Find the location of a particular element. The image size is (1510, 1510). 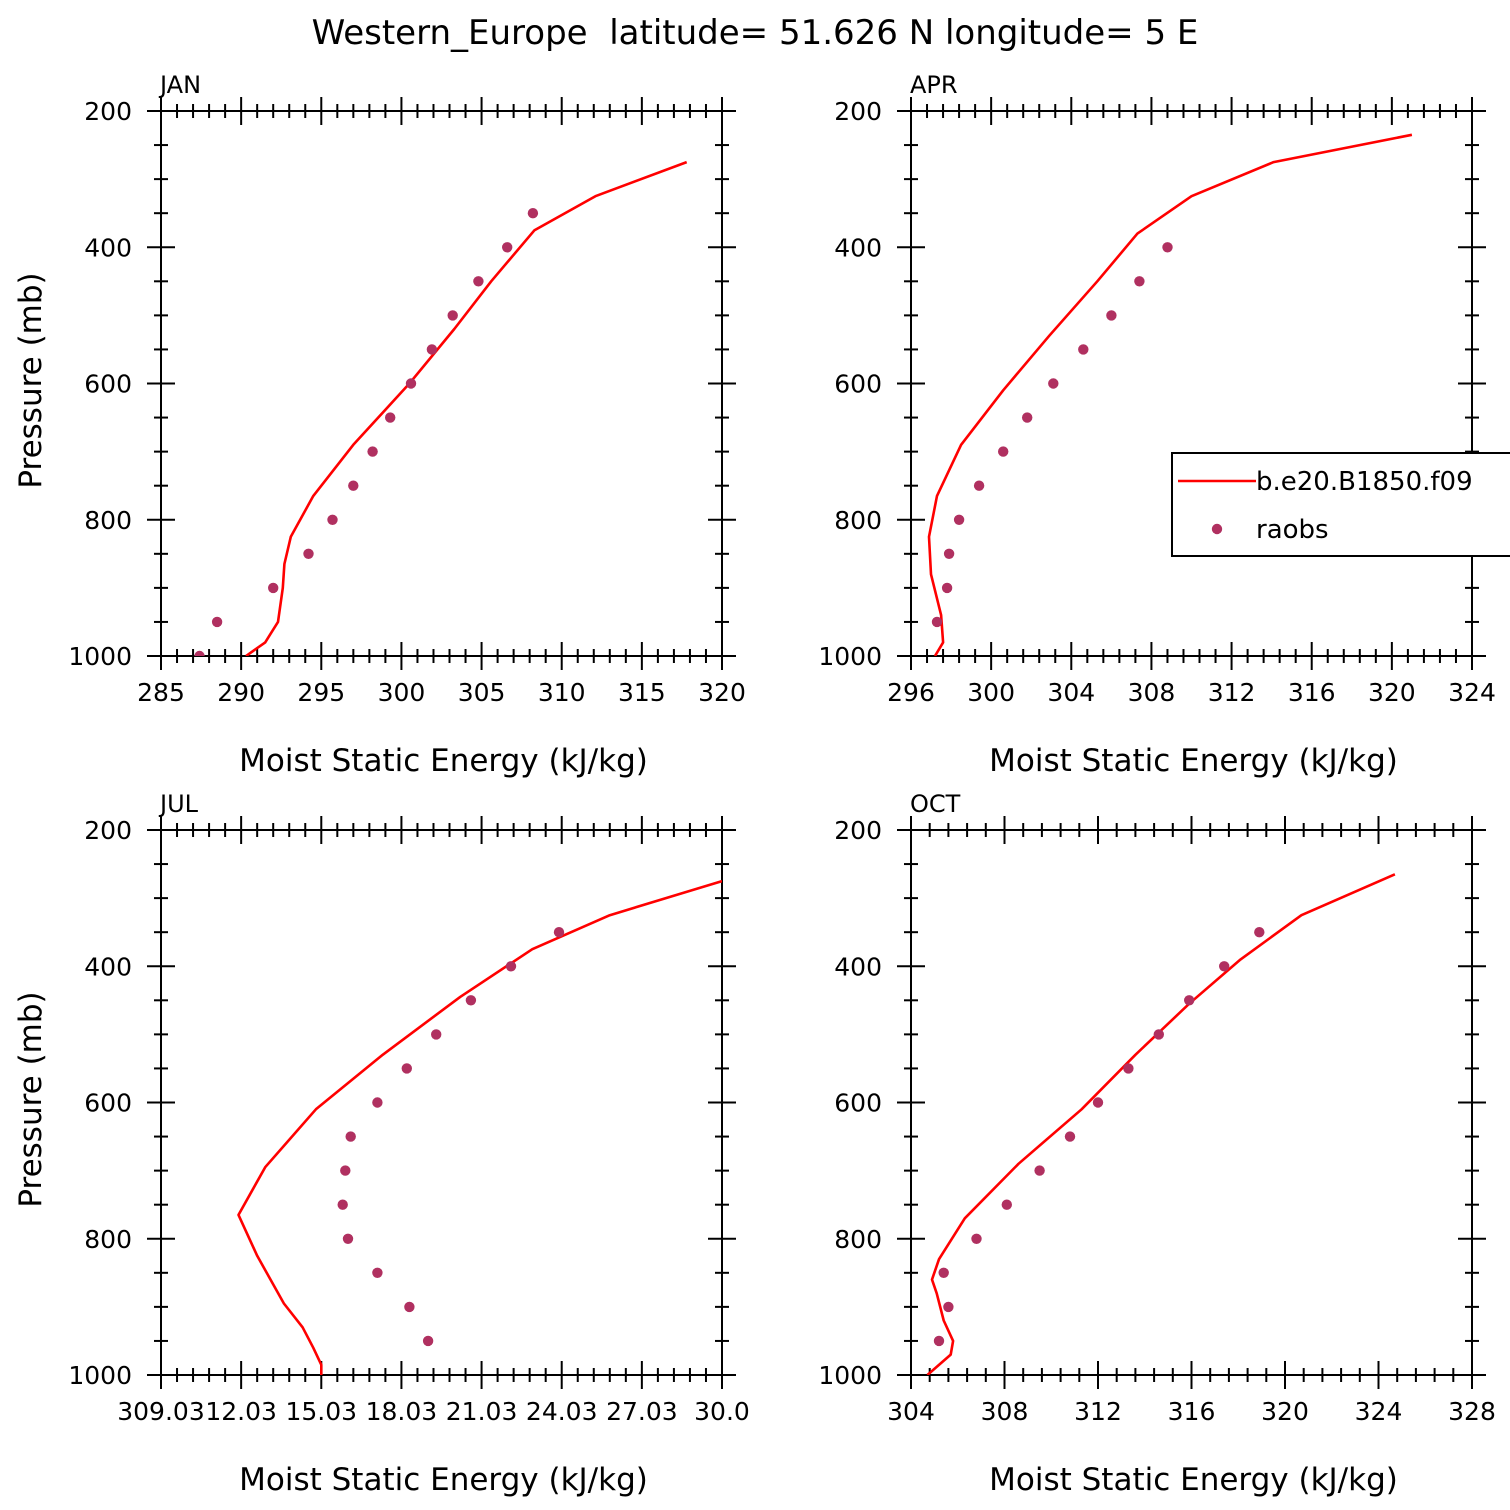

x-tick-label: 315 is located at coordinates (642, 692).